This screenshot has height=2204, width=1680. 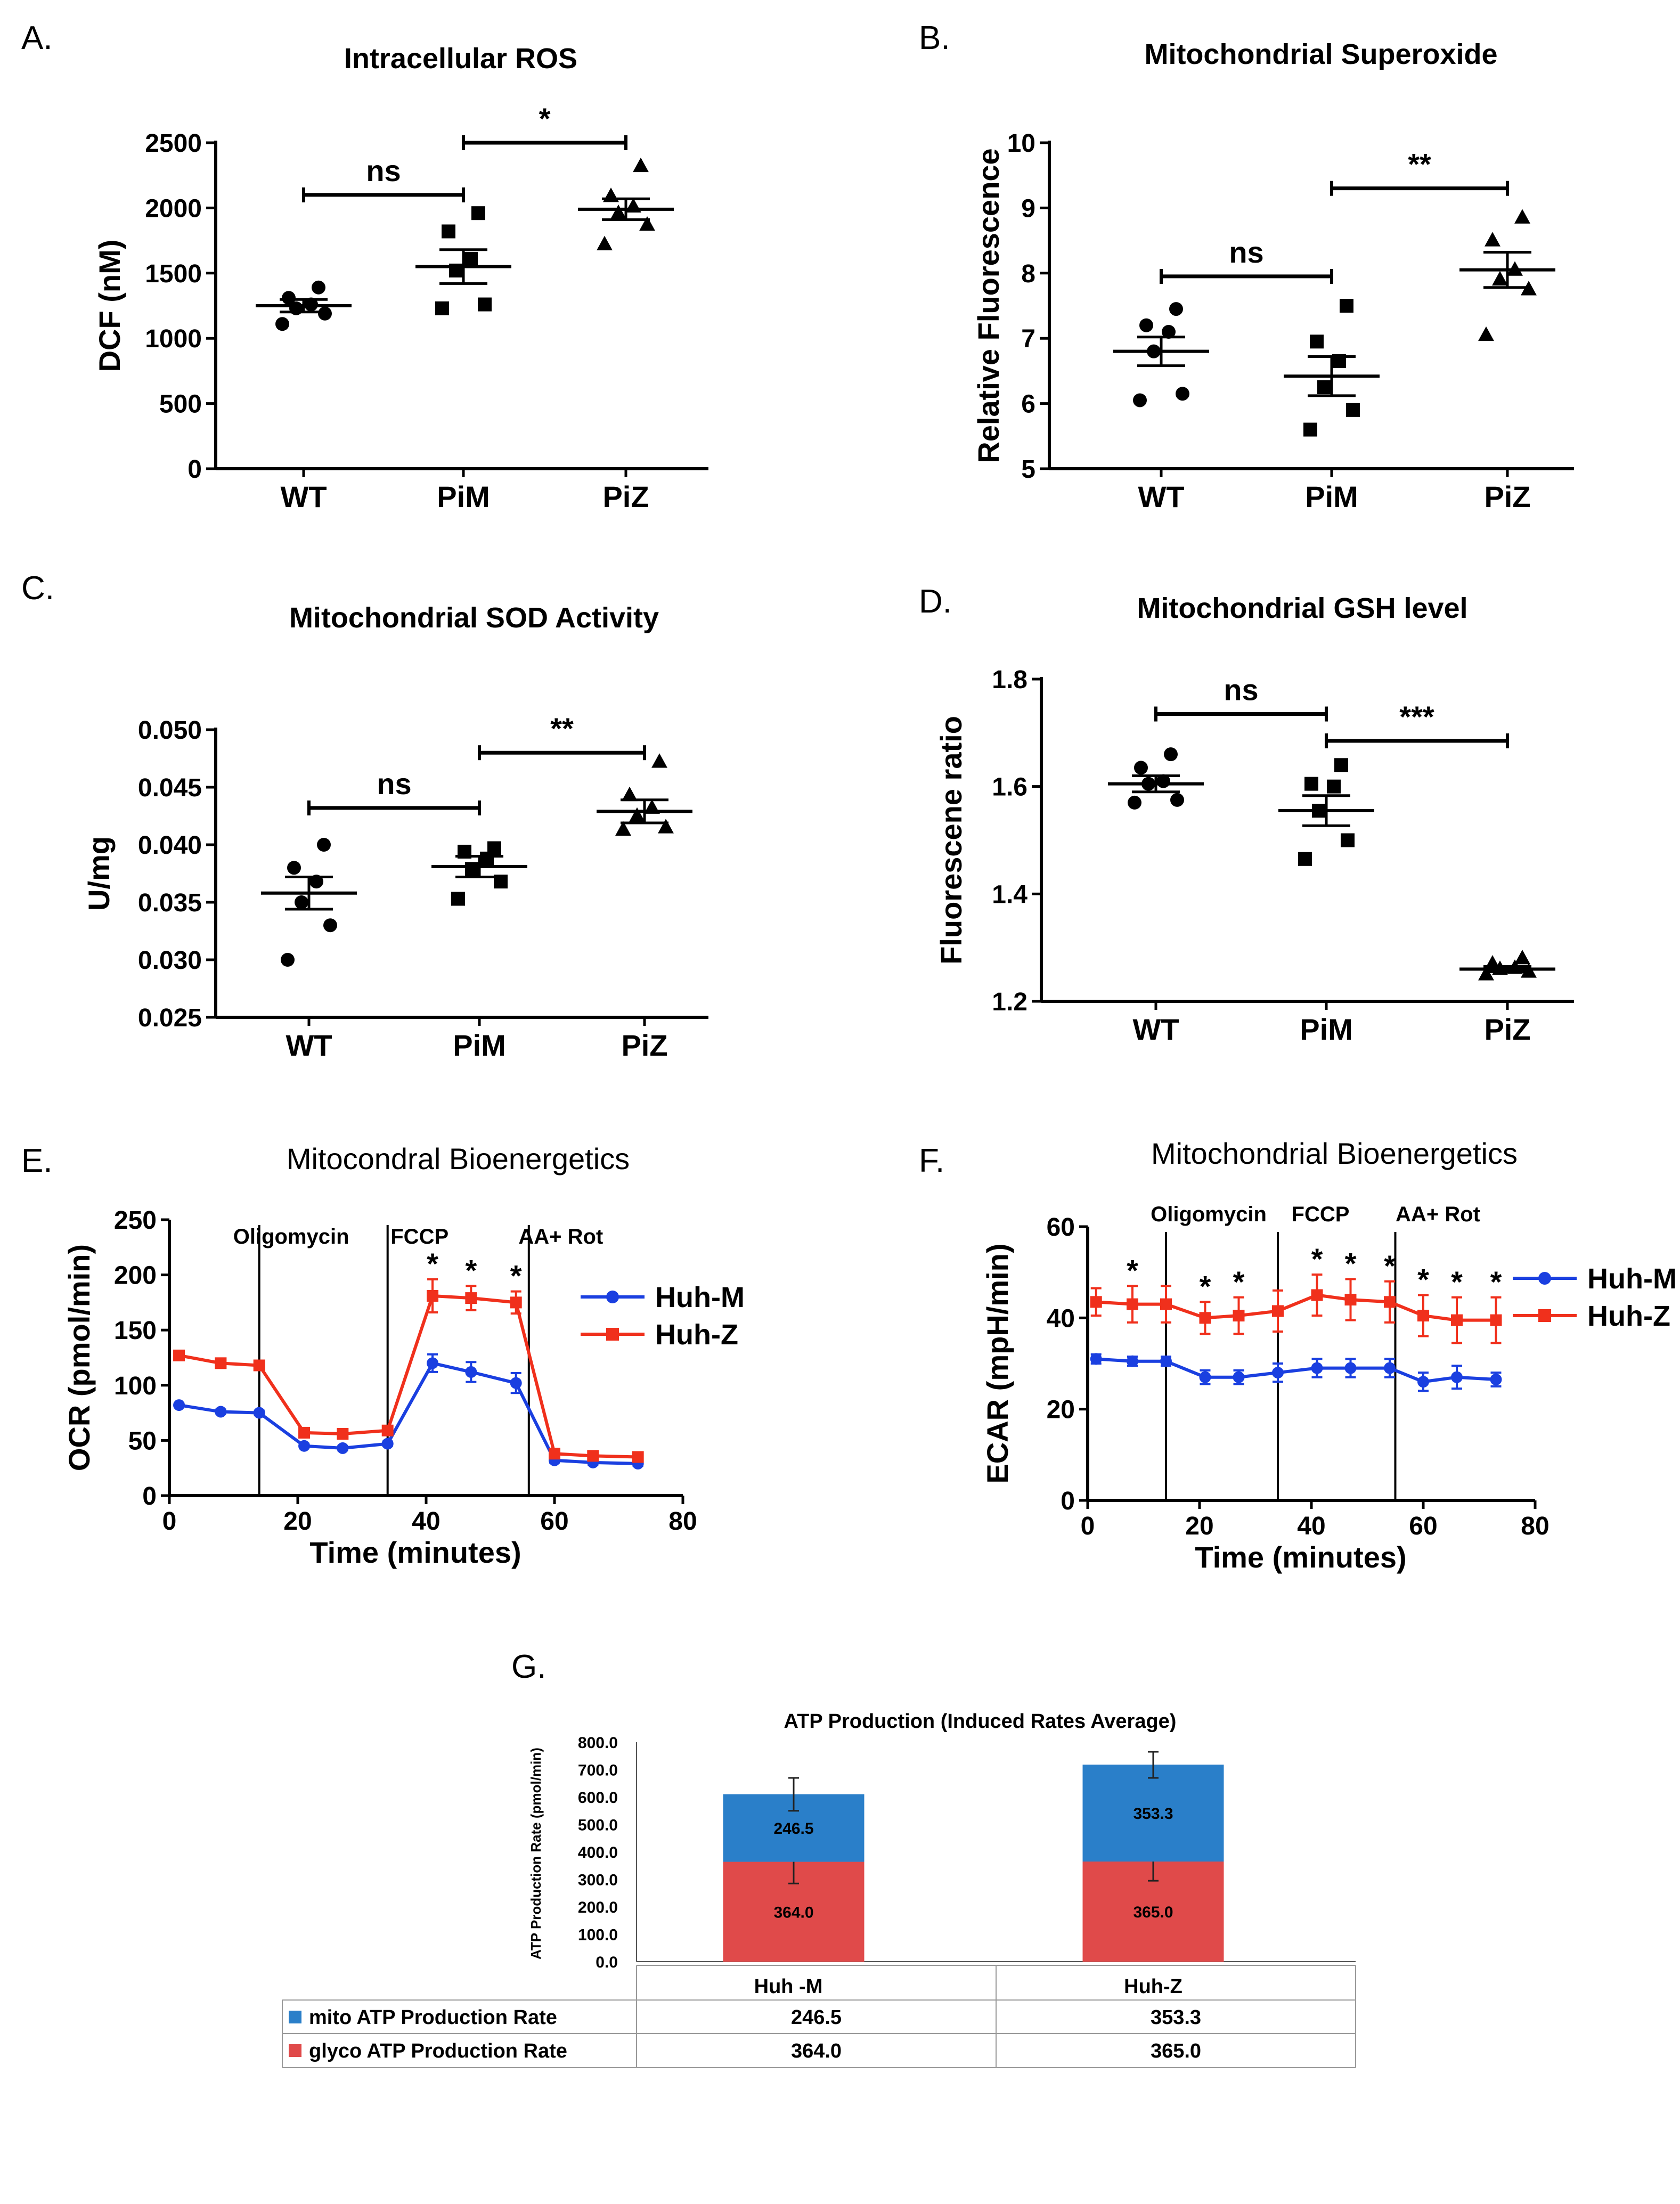 What do you see at coordinates (459, 1159) in the screenshot?
I see `chart-title: Mitocondral Bioenergetics` at bounding box center [459, 1159].